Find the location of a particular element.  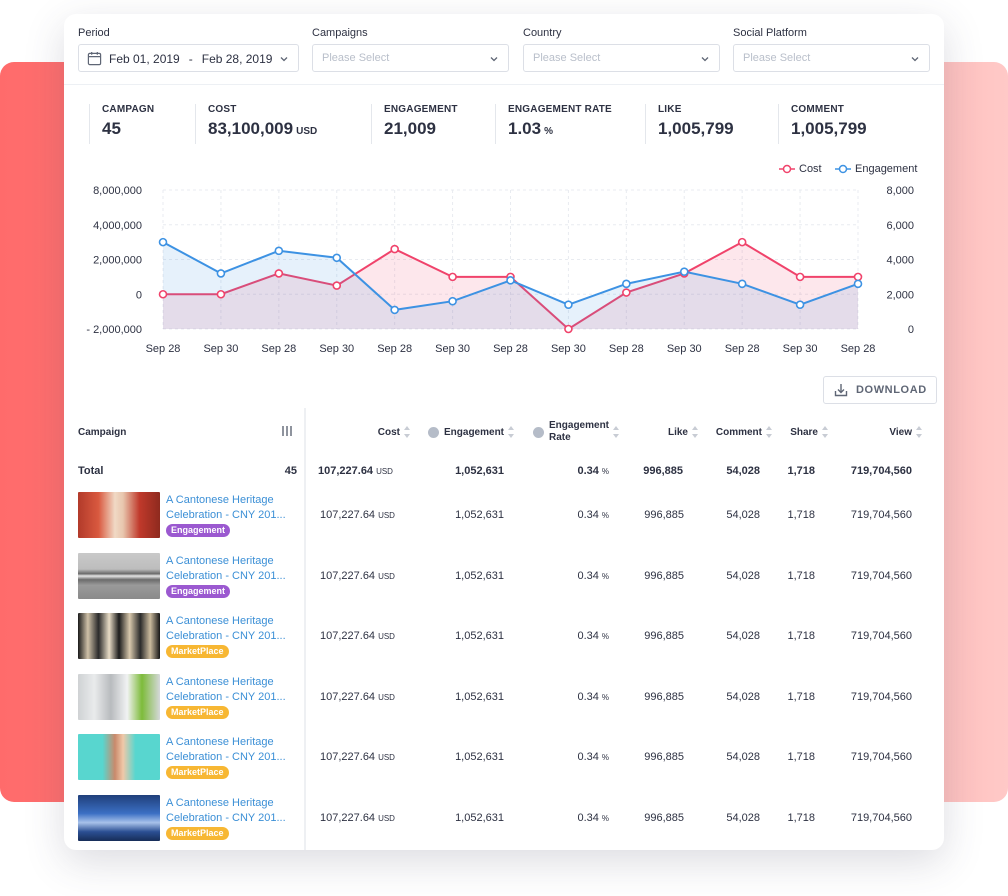

campaigns-label: Campaigns is located at coordinates (340, 33).